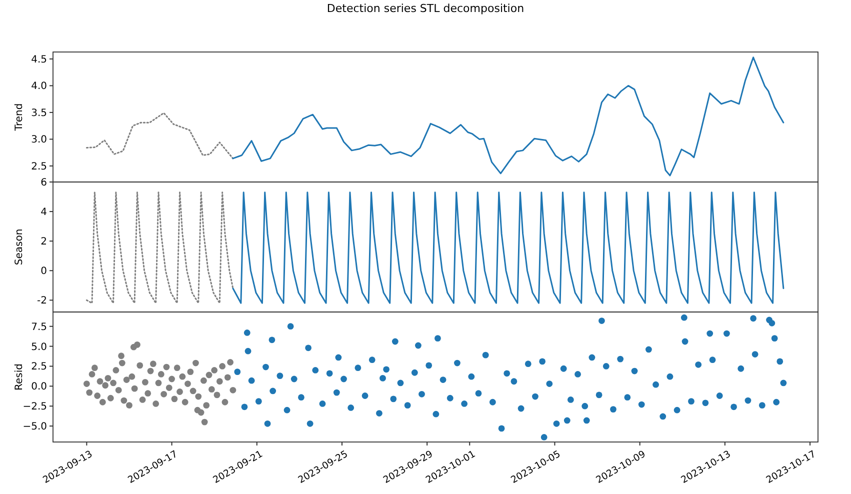  Describe the element at coordinates (43, 212) in the screenshot. I see `y-tick-label: 4` at that location.